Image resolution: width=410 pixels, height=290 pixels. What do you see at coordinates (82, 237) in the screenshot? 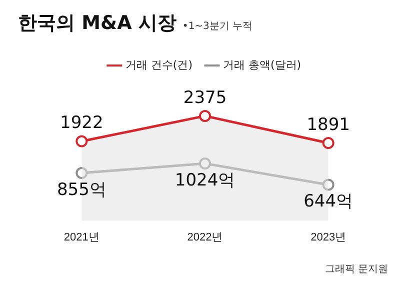
I see `x-tick-label: 2021년` at bounding box center [82, 237].